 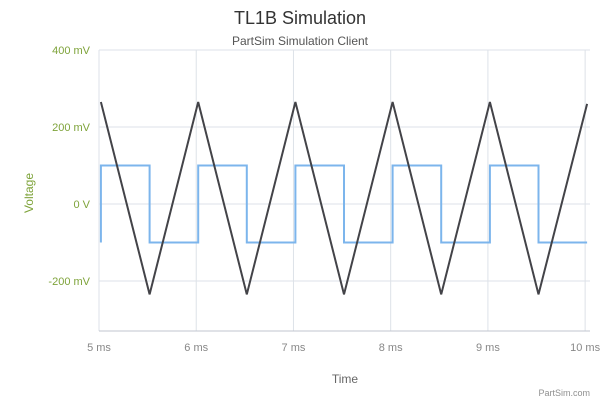 I want to click on x-axis-label: Time, so click(x=345, y=379).